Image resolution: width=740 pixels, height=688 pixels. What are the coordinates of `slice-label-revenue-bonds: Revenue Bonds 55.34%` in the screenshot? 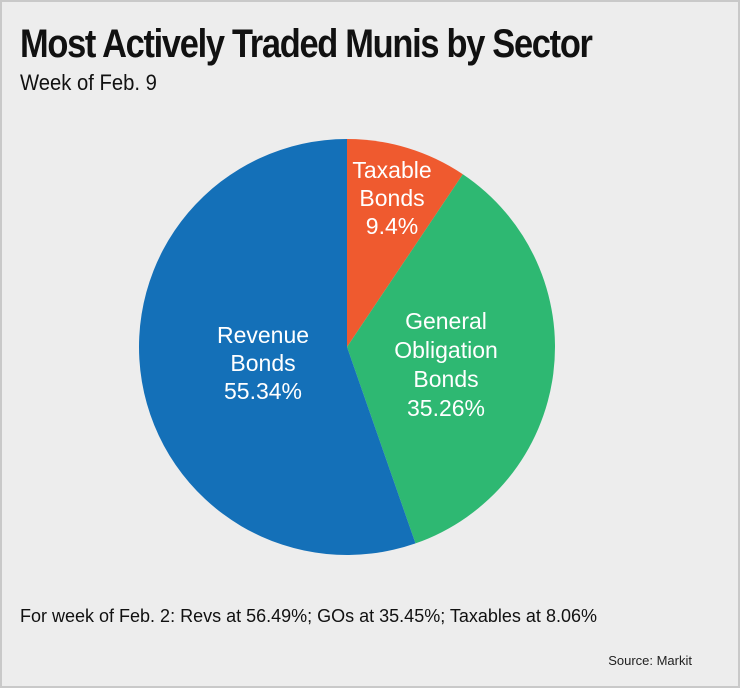 It's located at (263, 363).